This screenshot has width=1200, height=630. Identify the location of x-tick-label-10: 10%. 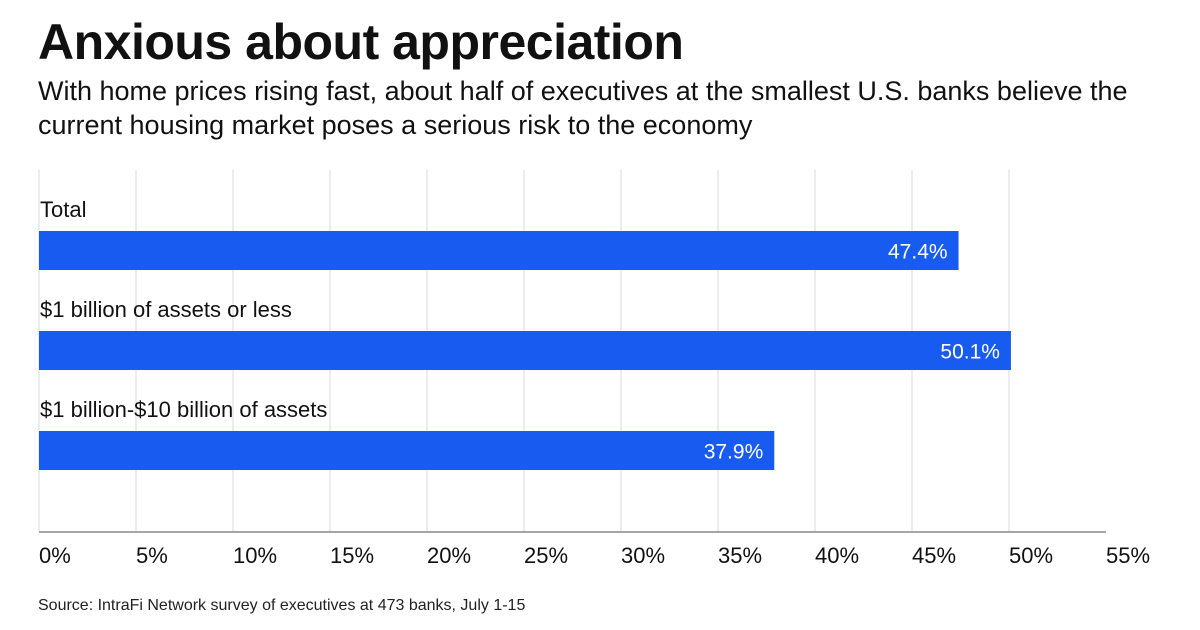
(255, 555).